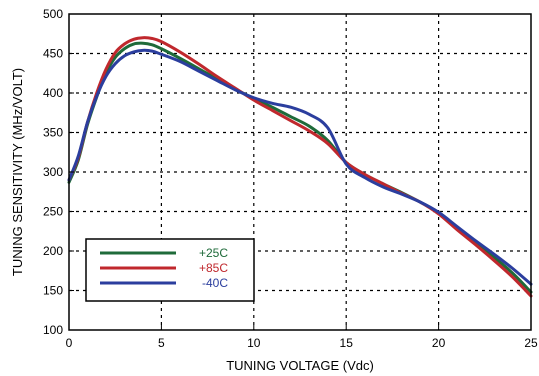 The image size is (539, 376). I want to click on y-axis-title: TUNING SENSITIVITY (MHz/VOLT), so click(17, 172).